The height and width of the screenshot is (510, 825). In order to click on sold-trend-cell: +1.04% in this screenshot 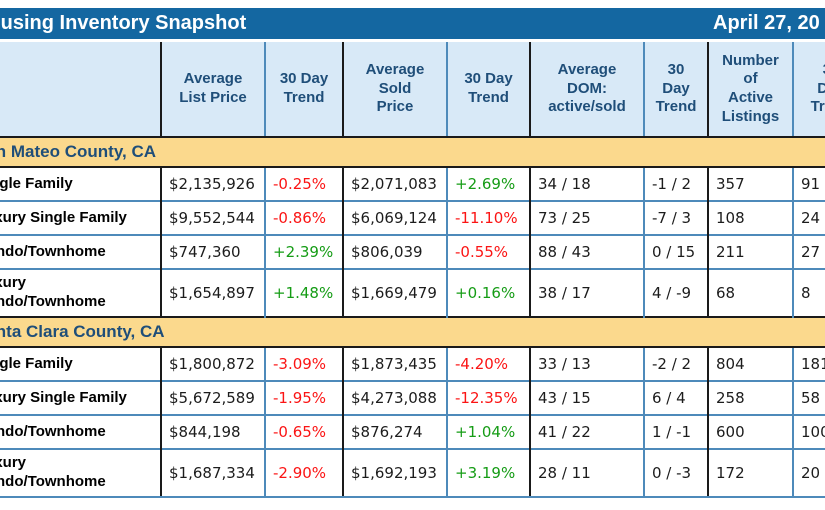, I will do `click(488, 431)`.